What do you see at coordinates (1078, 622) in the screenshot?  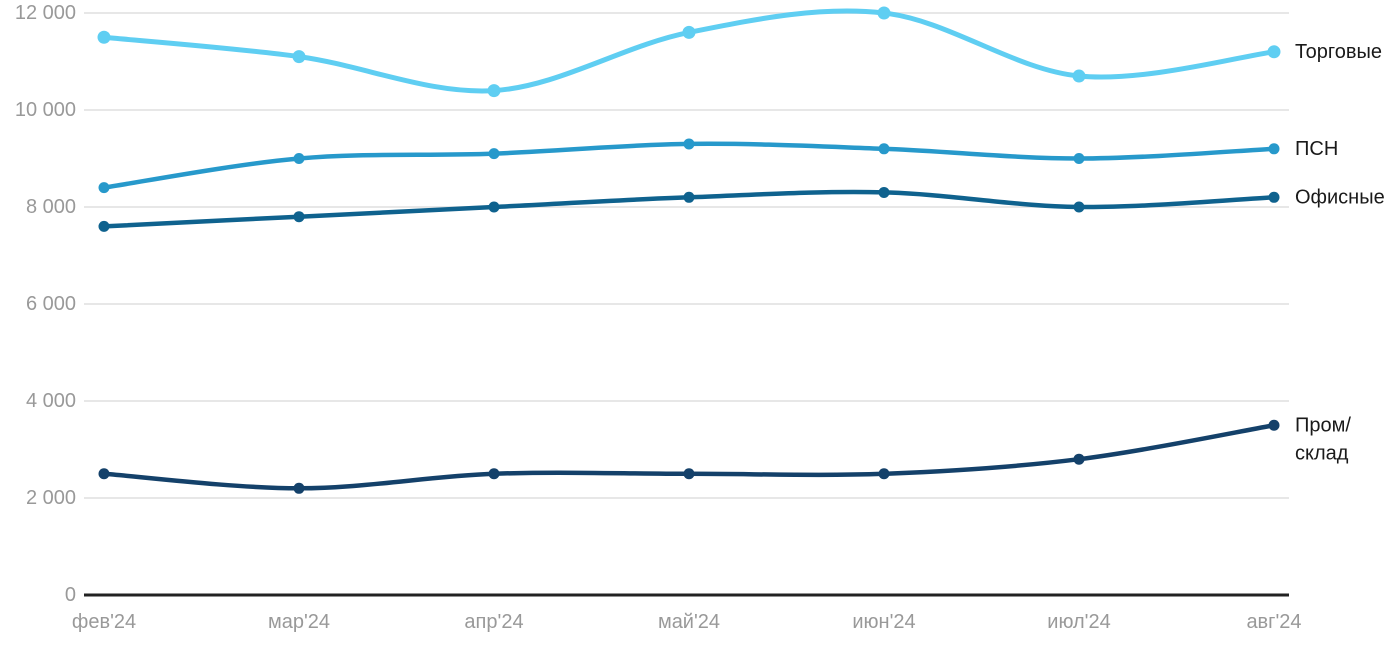 I see `x-tick-label: июл'24` at bounding box center [1078, 622].